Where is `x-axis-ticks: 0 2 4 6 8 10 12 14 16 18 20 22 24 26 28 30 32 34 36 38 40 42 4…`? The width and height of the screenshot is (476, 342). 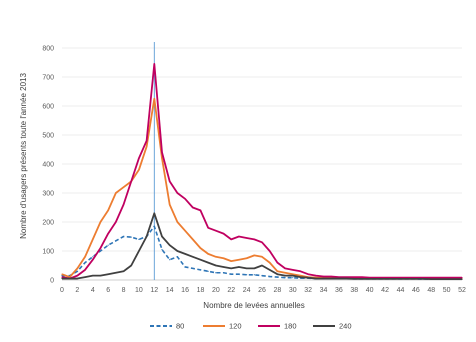
x-axis-ticks: 0 2 4 6 8 10 12 14 16 18 20 22 24 26 28 30 32 34 36 38 40 42 4… is located at coordinates (263, 290).